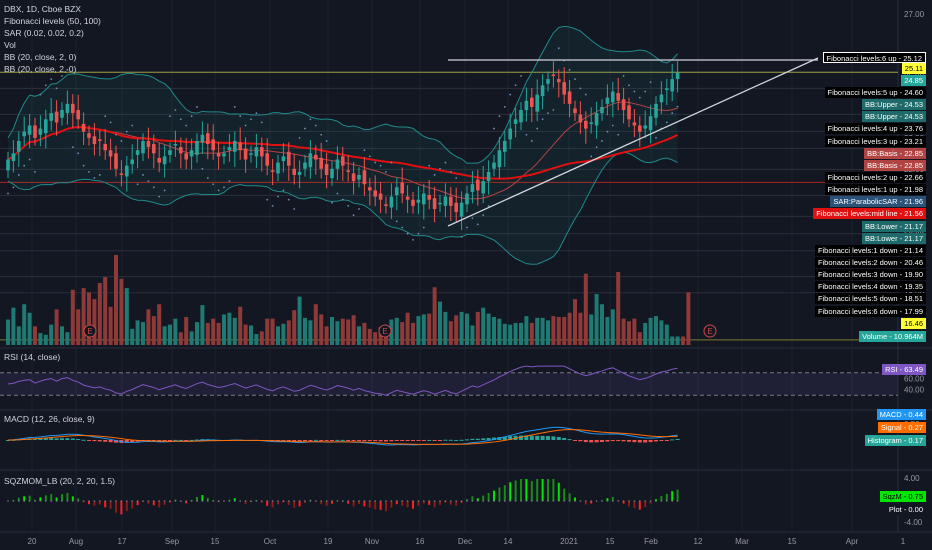 This screenshot has height=550, width=932. Describe the element at coordinates (40, 57) in the screenshot. I see `legend-bb-1: BB (20, close, 2, 0)` at that location.